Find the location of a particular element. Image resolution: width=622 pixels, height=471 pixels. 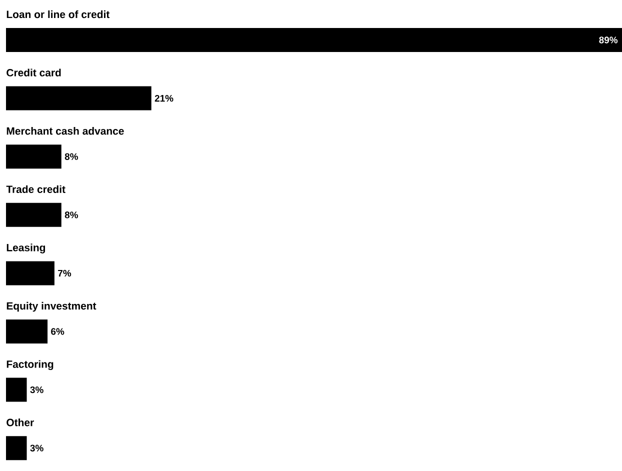

data-label: 89% is located at coordinates (608, 40).